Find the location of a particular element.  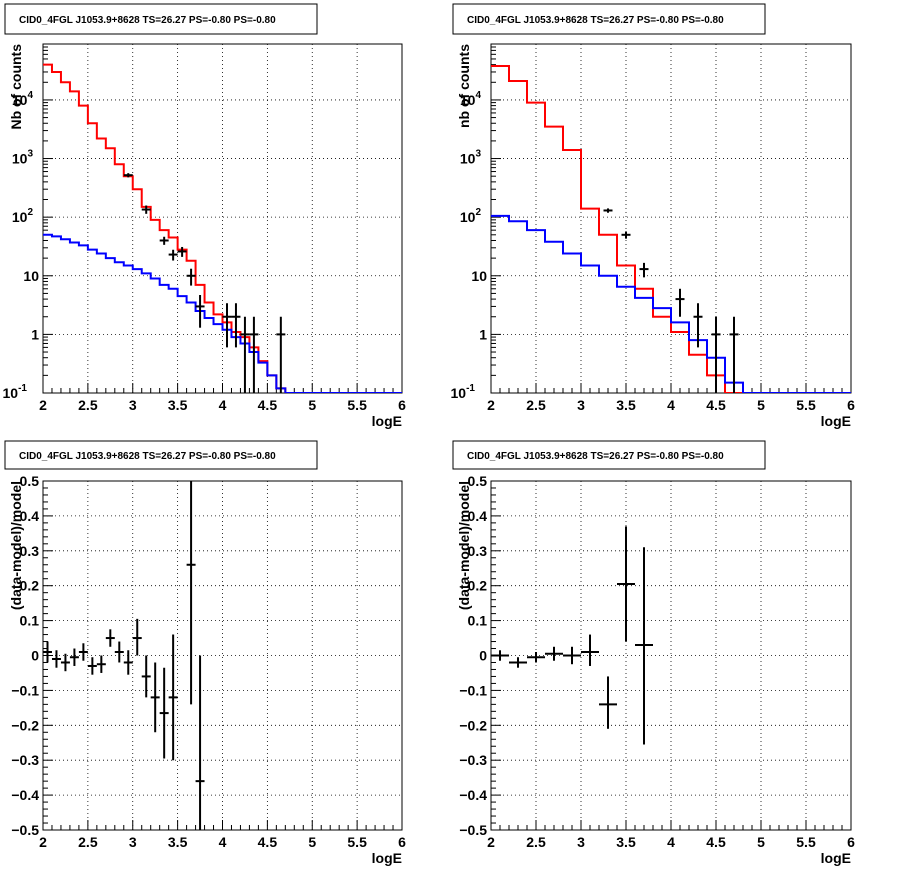

series-1-histogram is located at coordinates (671, 303).